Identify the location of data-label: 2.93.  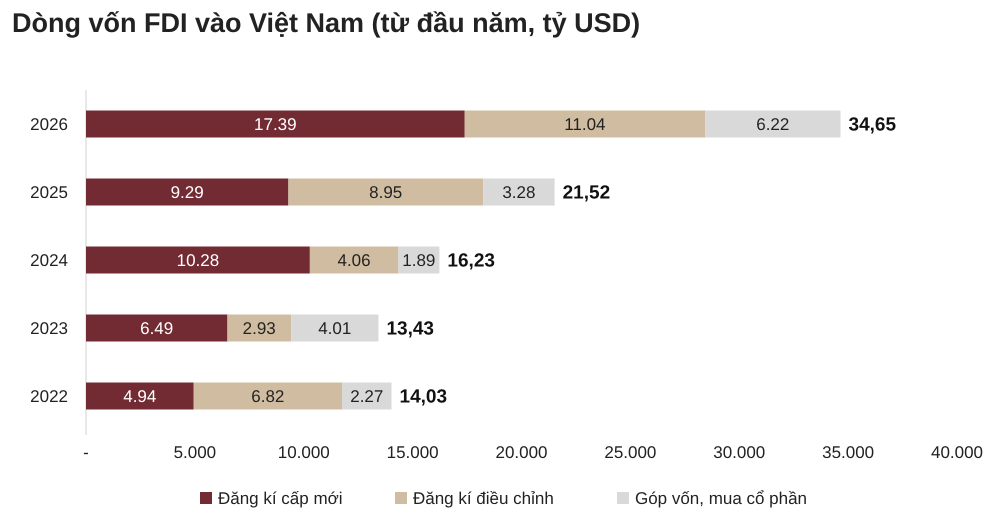
(259, 328).